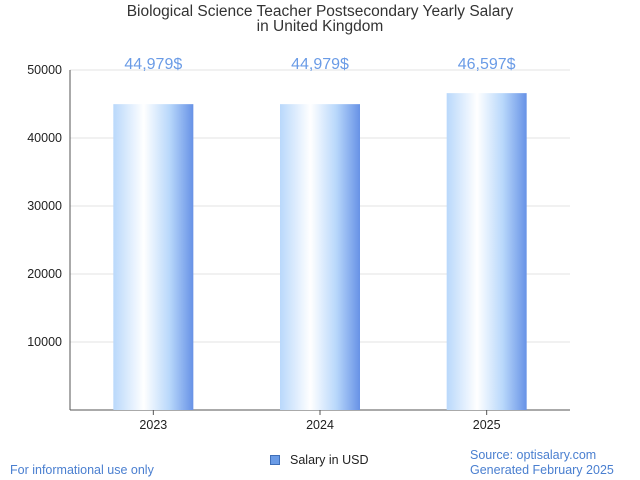 The image size is (640, 480). What do you see at coordinates (487, 425) in the screenshot?
I see `x-tick-label: 2025` at bounding box center [487, 425].